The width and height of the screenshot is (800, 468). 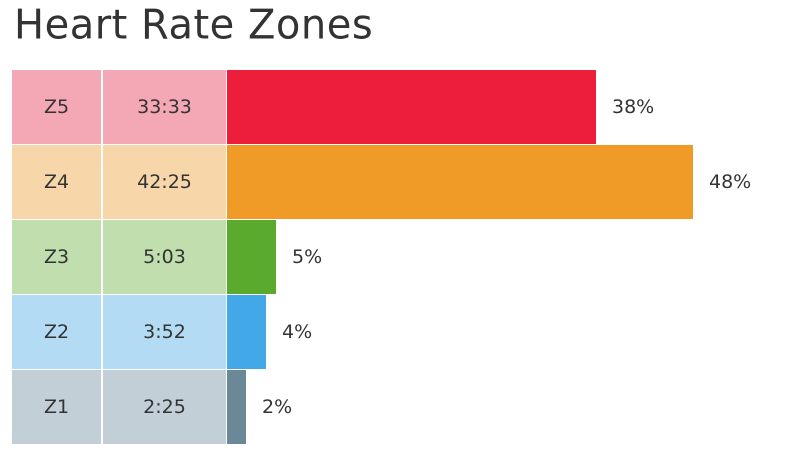 What do you see at coordinates (57, 257) in the screenshot?
I see `zone-label: Z3` at bounding box center [57, 257].